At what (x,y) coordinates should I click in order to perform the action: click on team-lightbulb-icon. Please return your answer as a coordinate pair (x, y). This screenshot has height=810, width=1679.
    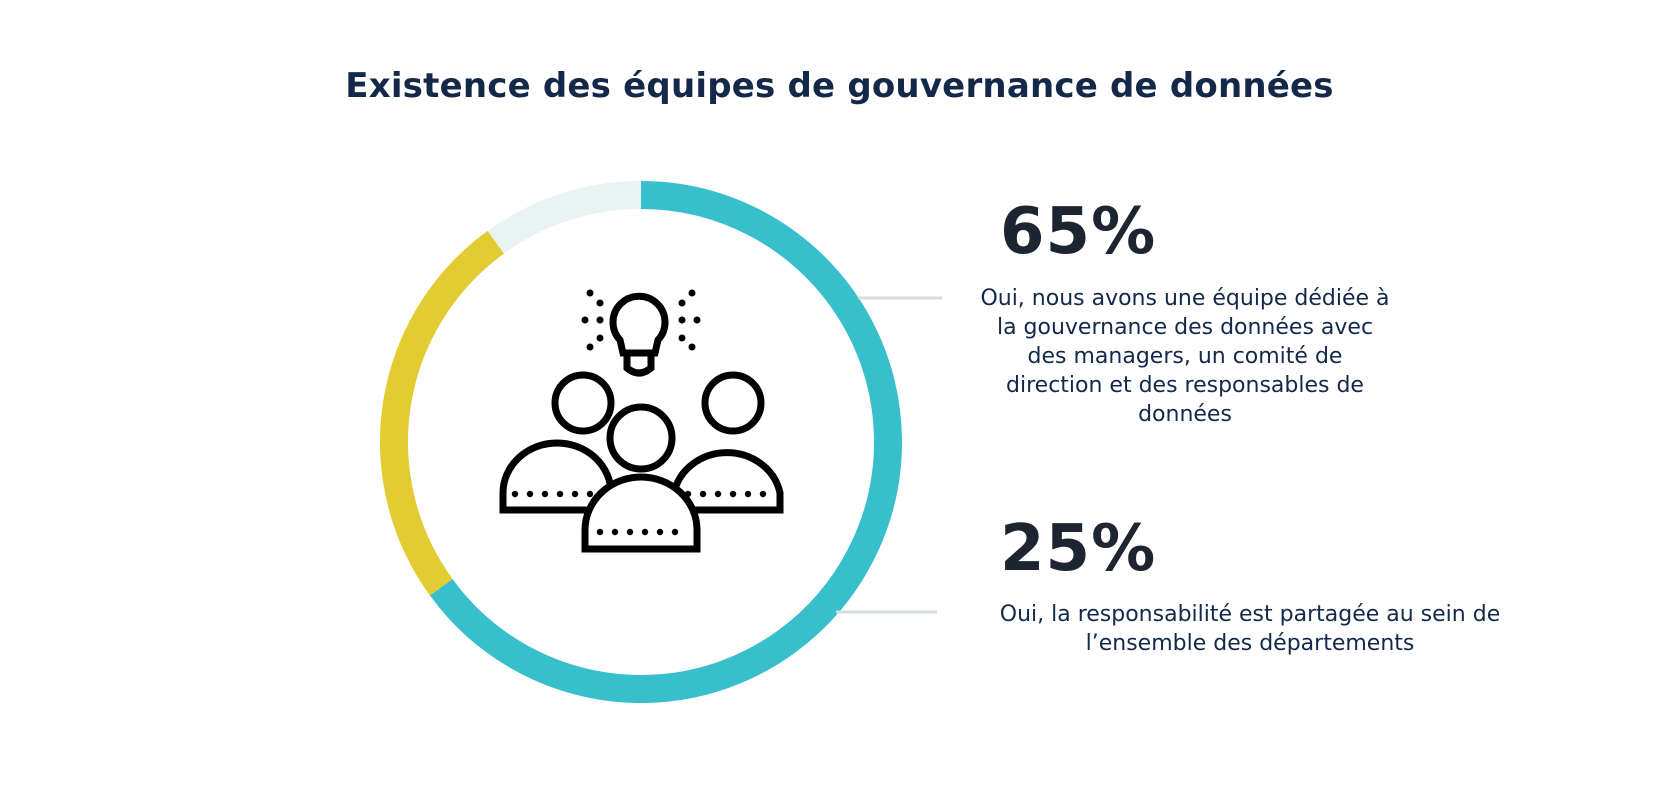
    Looking at the image, I should click on (641, 422).